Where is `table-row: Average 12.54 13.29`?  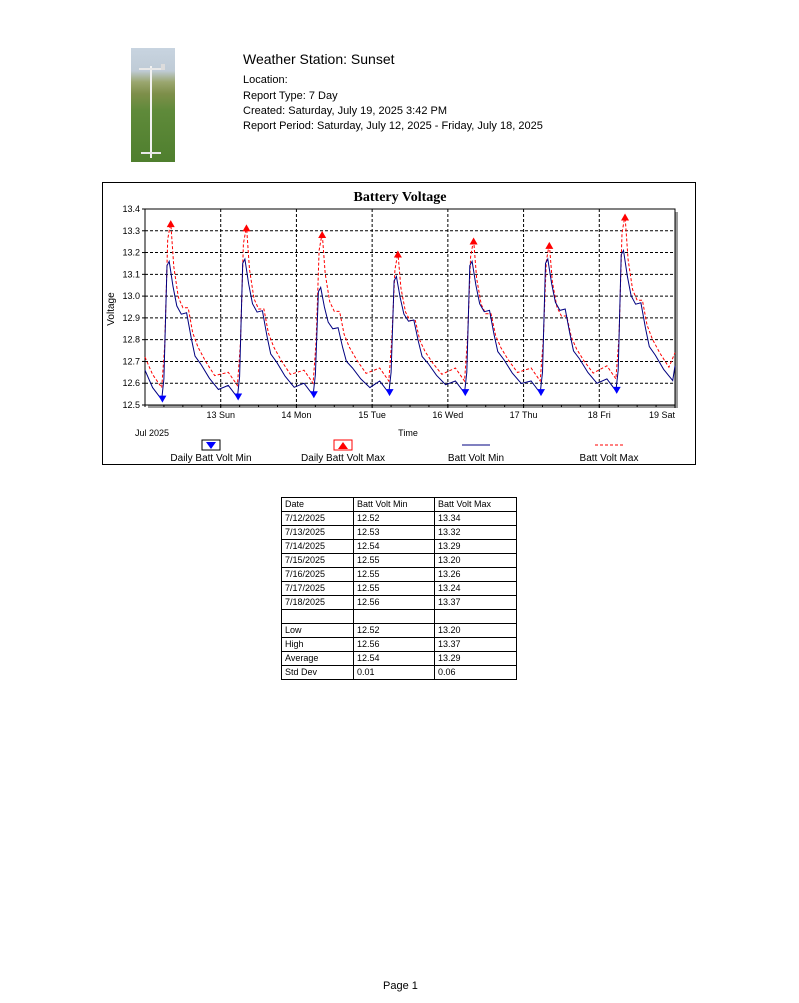 table-row: Average 12.54 13.29 is located at coordinates (399, 658).